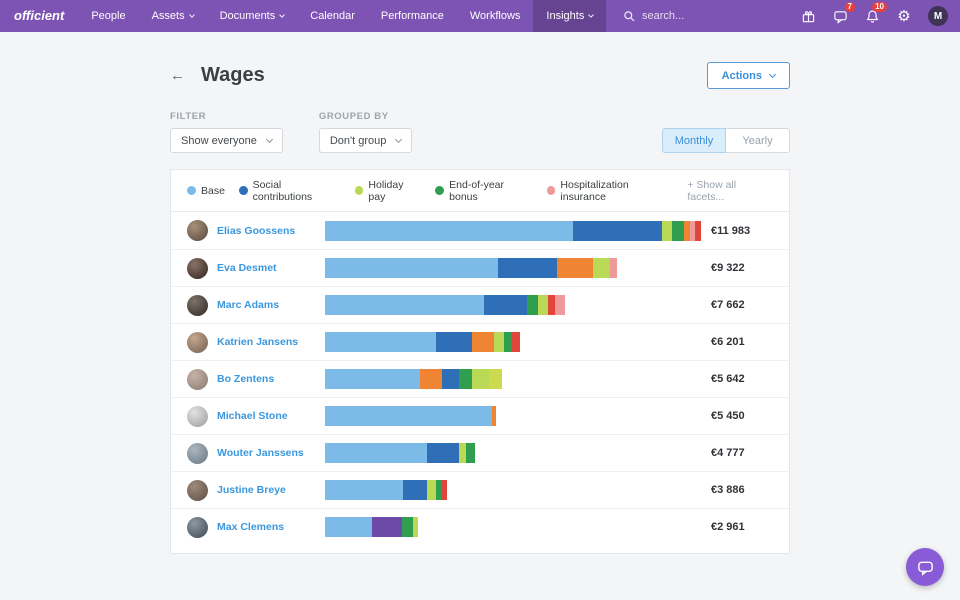 The image size is (960, 600). What do you see at coordinates (173, 16) in the screenshot?
I see `nav-item-assets: Assets` at bounding box center [173, 16].